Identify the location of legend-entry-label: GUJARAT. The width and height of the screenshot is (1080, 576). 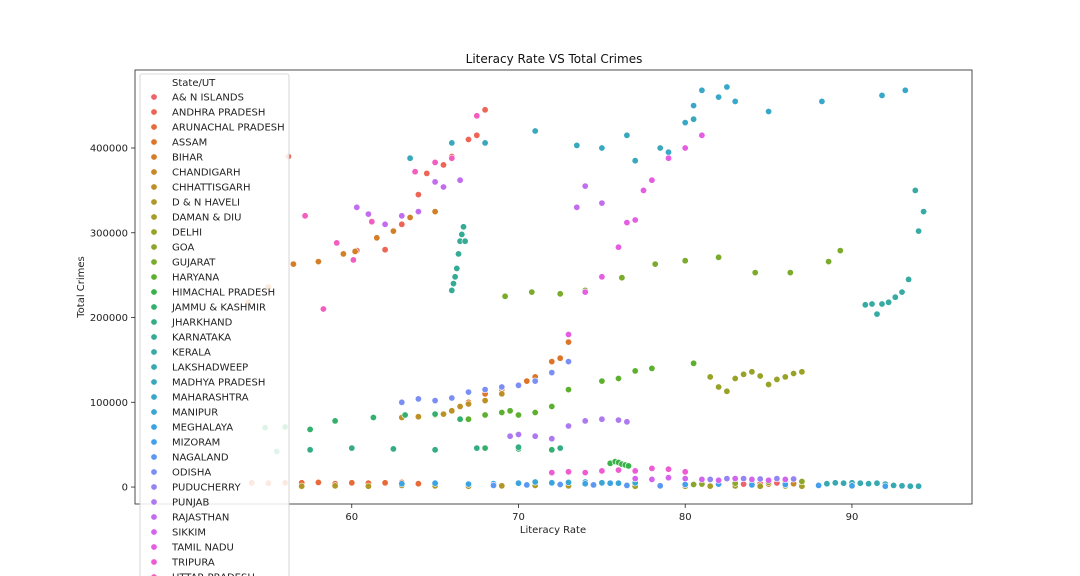
(194, 263).